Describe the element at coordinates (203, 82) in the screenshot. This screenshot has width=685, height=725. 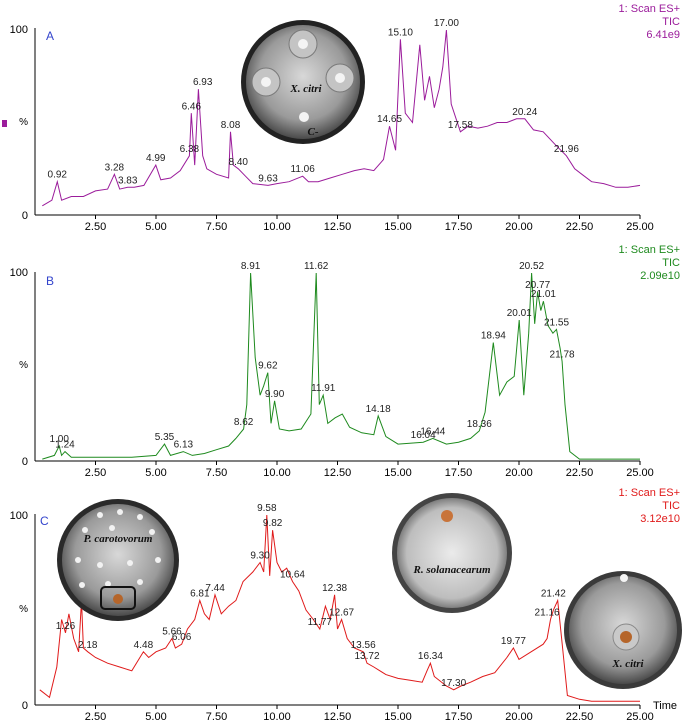
I see `peak-label: 6.93` at that location.